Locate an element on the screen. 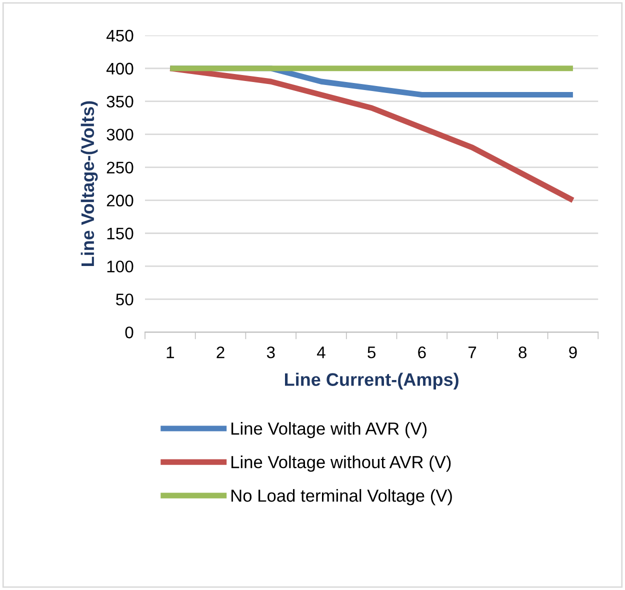 This screenshot has height=590, width=625. x-tick-label: 6 is located at coordinates (422, 352).